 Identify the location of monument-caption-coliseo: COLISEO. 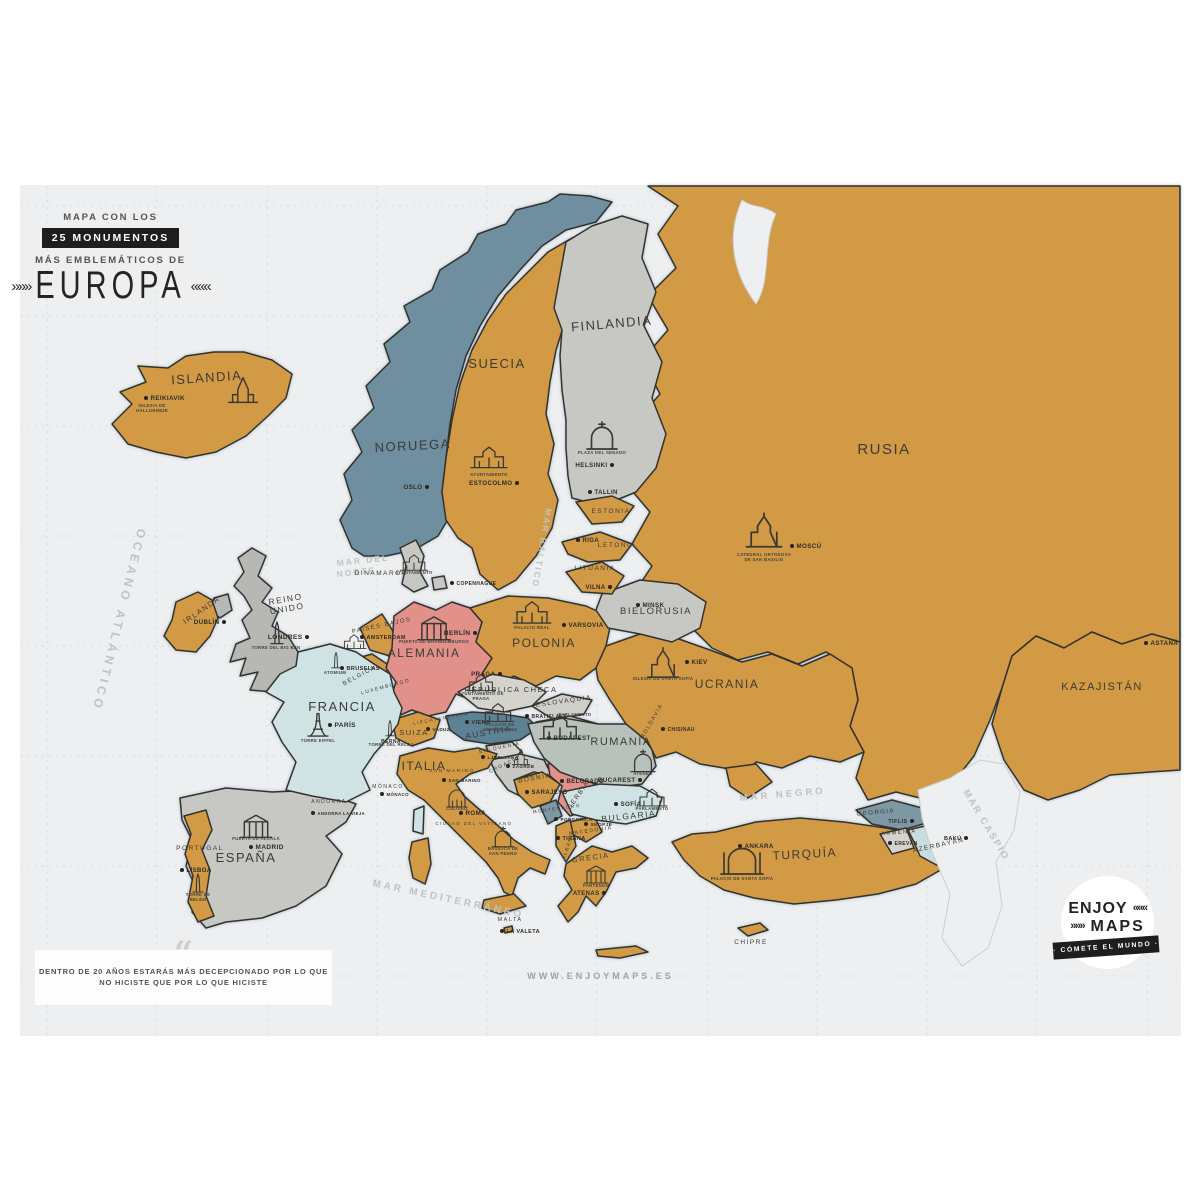
(457, 808).